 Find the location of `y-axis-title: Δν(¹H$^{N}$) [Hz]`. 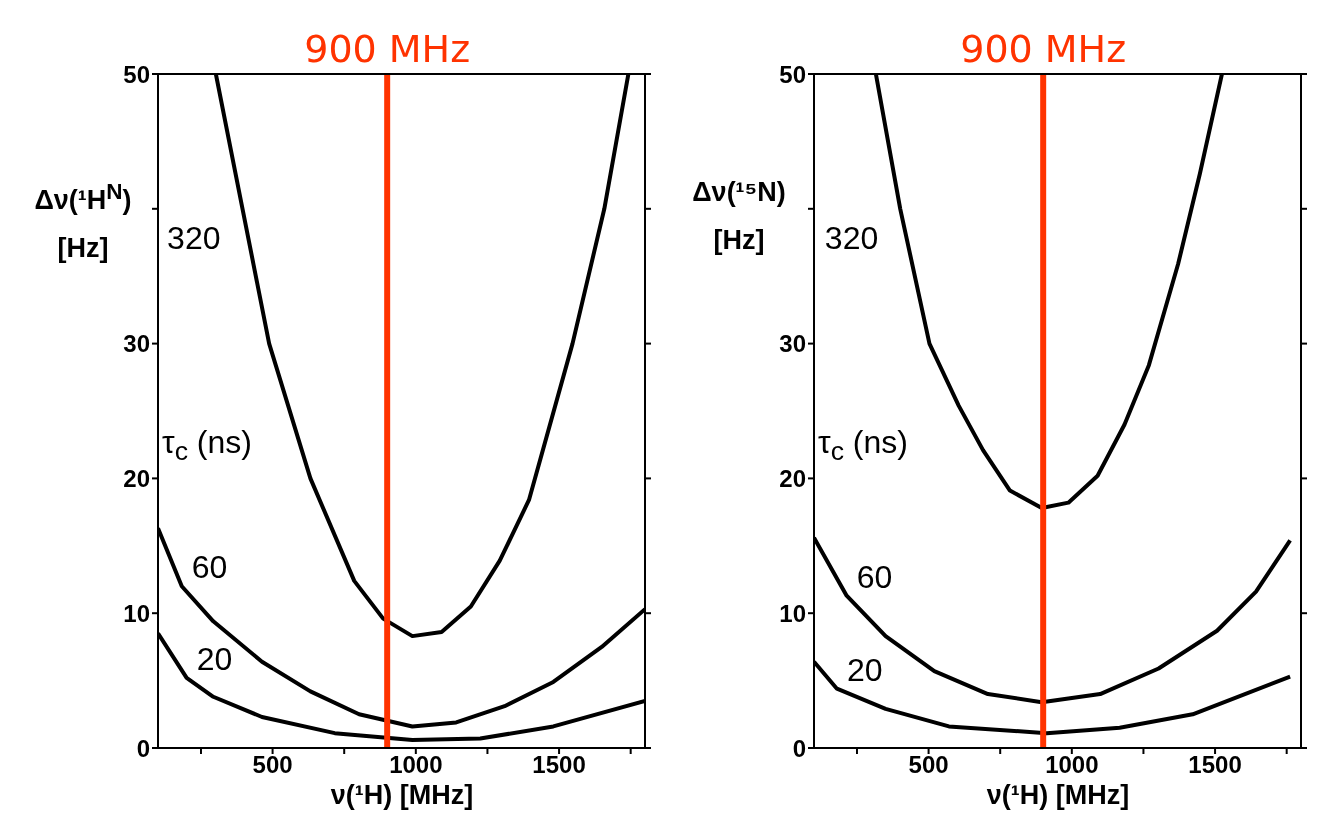

y-axis-title: Δν(¹H$^{N}$) [Hz] is located at coordinates (83, 221).